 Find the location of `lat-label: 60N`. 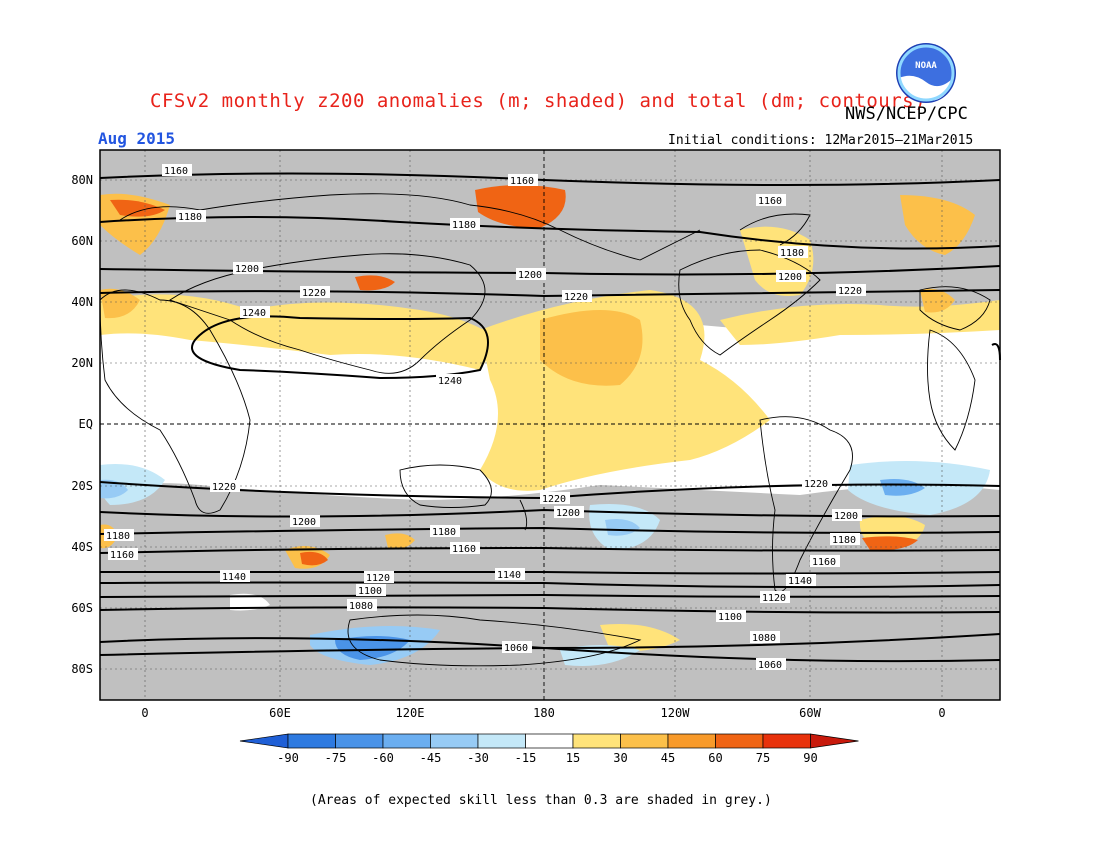

lat-label: 60N is located at coordinates (82, 241).